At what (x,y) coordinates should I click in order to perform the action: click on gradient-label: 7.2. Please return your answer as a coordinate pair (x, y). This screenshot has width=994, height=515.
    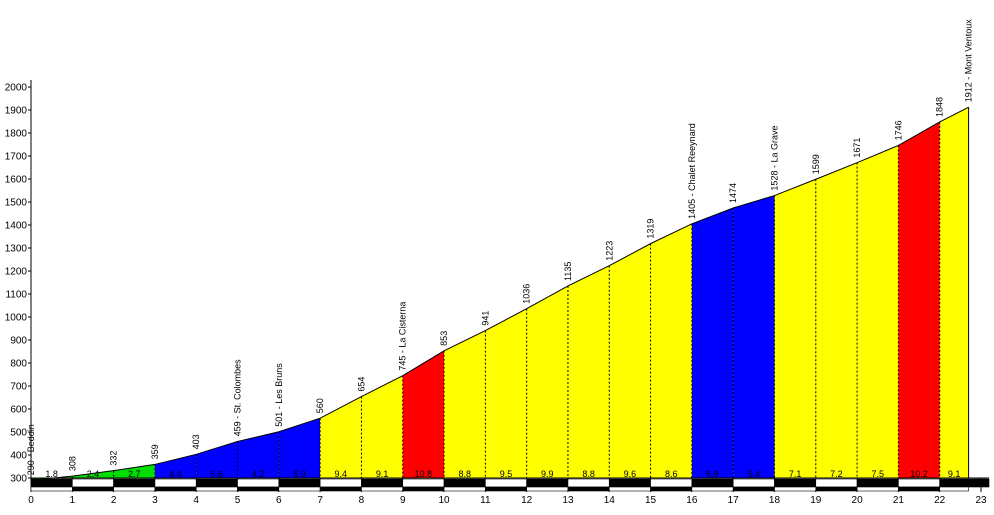
    Looking at the image, I should click on (836, 474).